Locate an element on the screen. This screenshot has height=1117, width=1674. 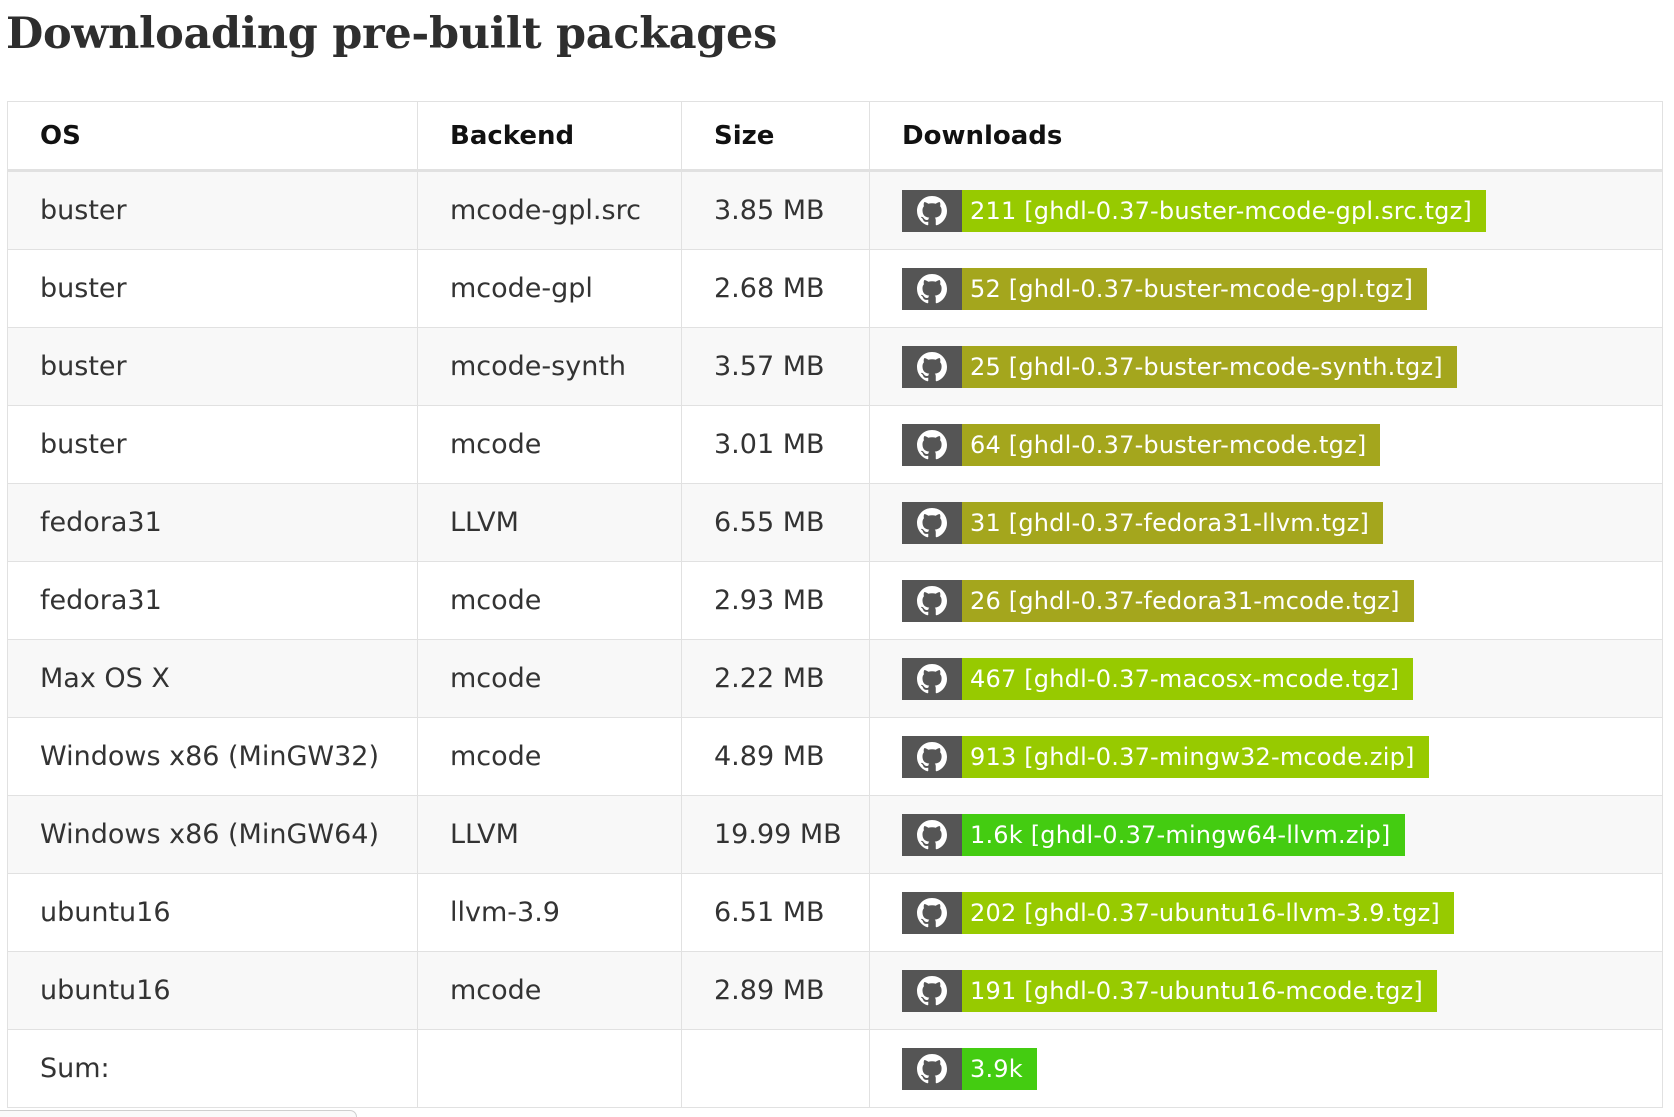
download-badge: 25 [ghdl-0.37-buster-mcode-synth.tgz] is located at coordinates (1179, 366).